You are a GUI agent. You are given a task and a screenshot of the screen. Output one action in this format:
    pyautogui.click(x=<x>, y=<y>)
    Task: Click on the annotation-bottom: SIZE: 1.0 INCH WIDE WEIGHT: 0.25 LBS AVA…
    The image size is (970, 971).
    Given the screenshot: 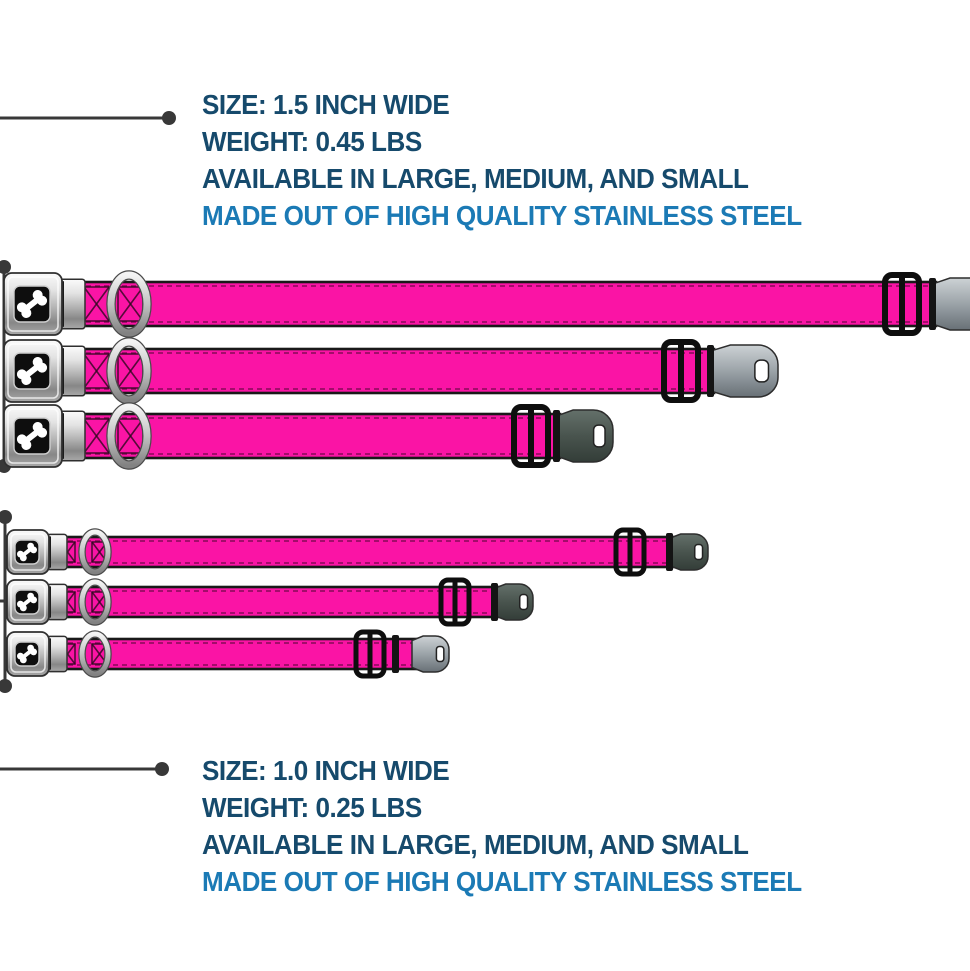 What is the action you would take?
    pyautogui.click(x=524, y=826)
    